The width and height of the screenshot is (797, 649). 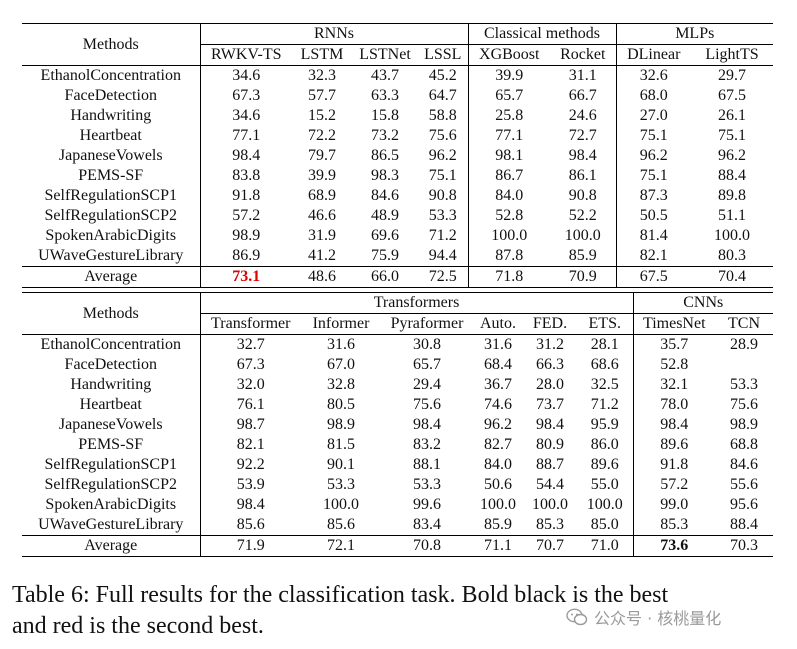 I want to click on value-cell: 84.0, so click(x=509, y=195).